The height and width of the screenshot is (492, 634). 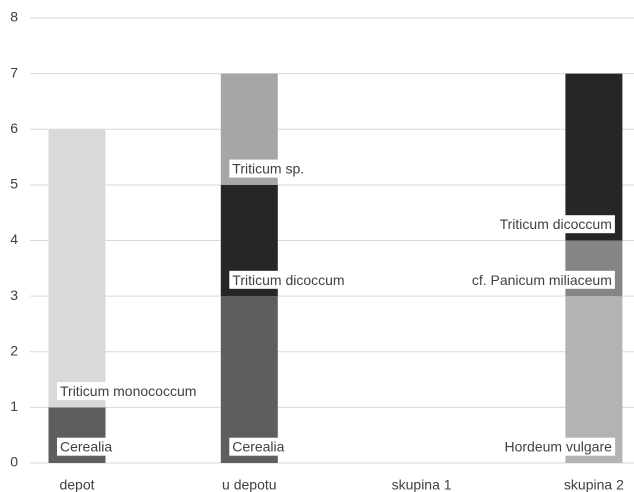 I want to click on x-tick-label: depot, so click(x=76, y=484).